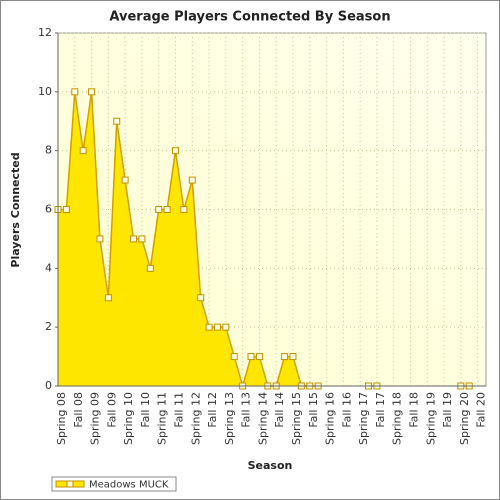 The image size is (500, 500). What do you see at coordinates (178, 410) in the screenshot?
I see `x-tick-label: Fall 11` at bounding box center [178, 410].